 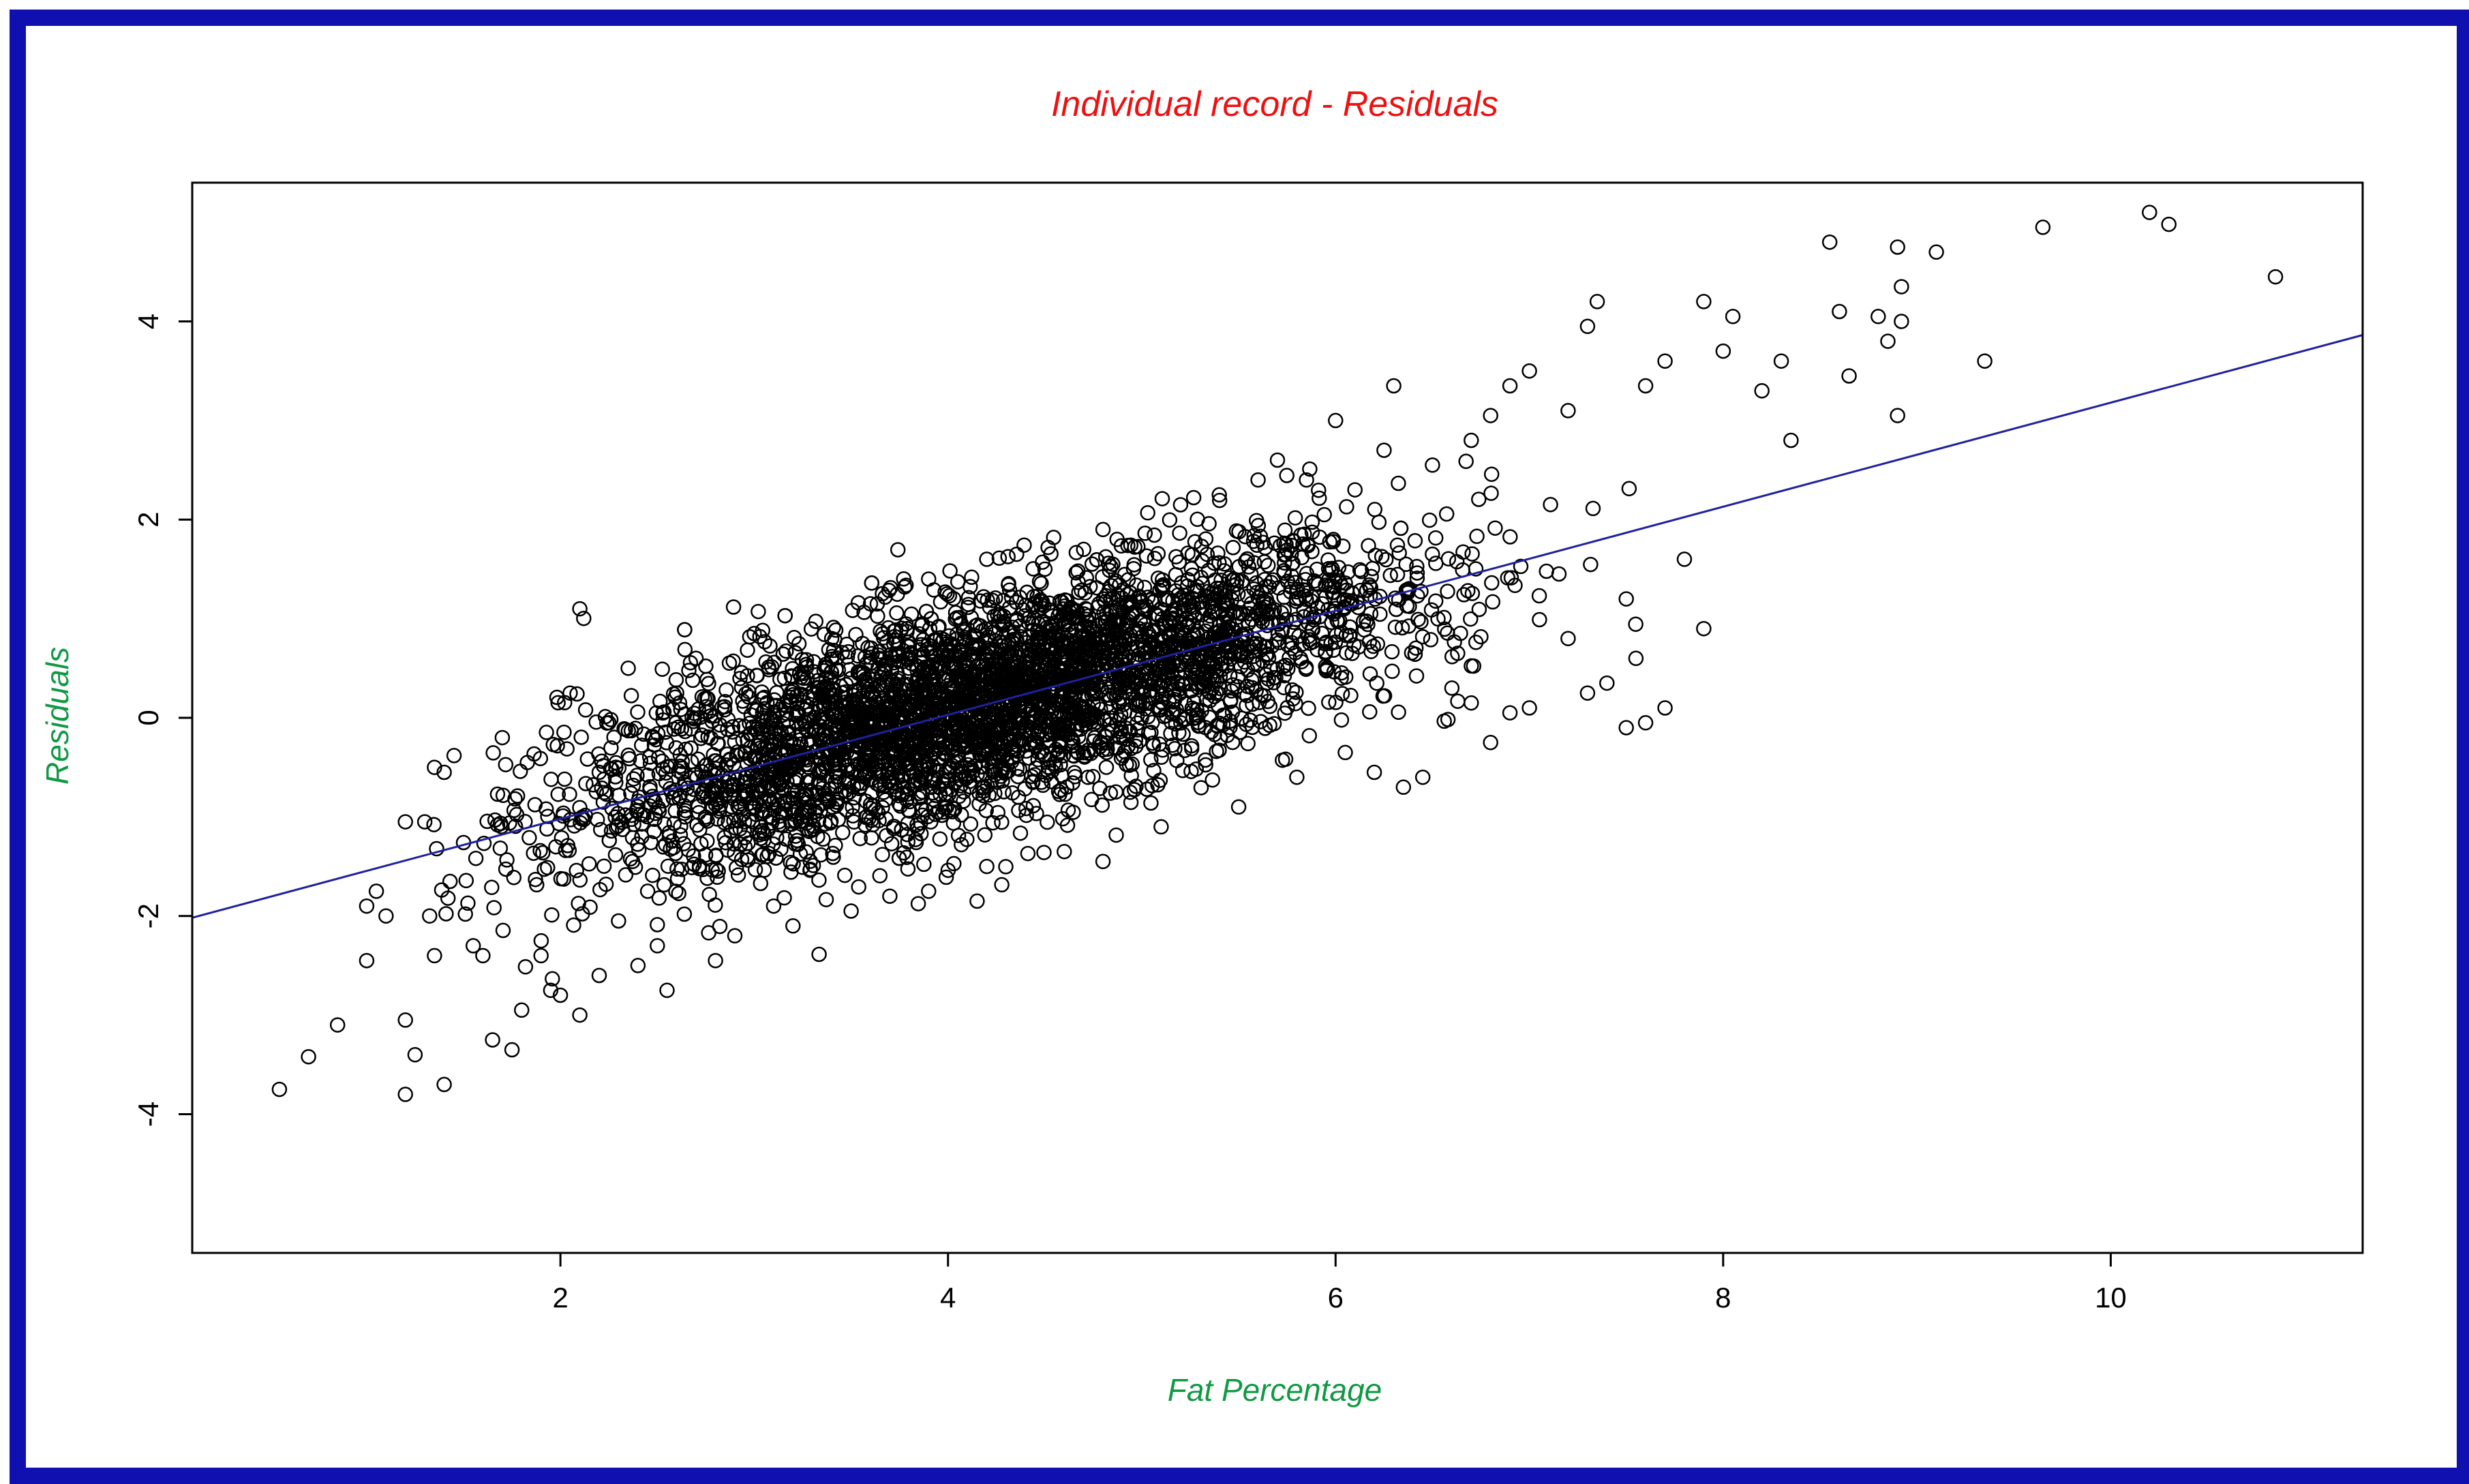 I want to click on x-tick-label: 4, so click(x=948, y=1298).